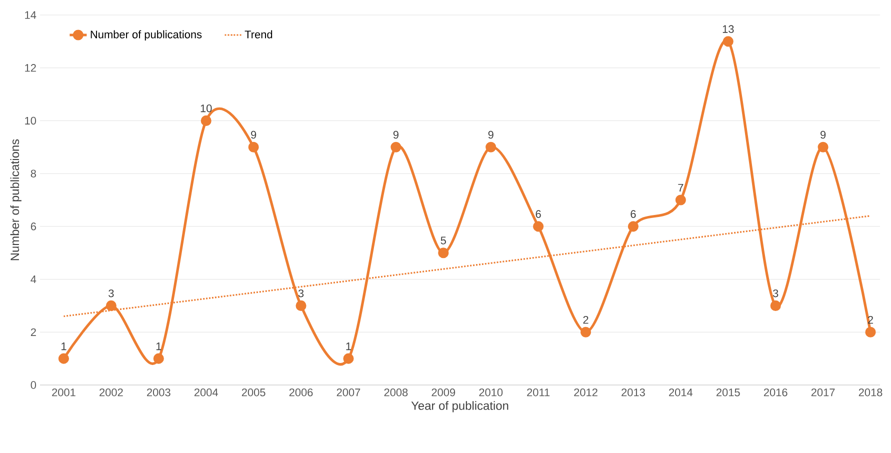 This screenshot has height=453, width=891. Describe the element at coordinates (30, 120) in the screenshot. I see `y-tick-label: 10` at that location.